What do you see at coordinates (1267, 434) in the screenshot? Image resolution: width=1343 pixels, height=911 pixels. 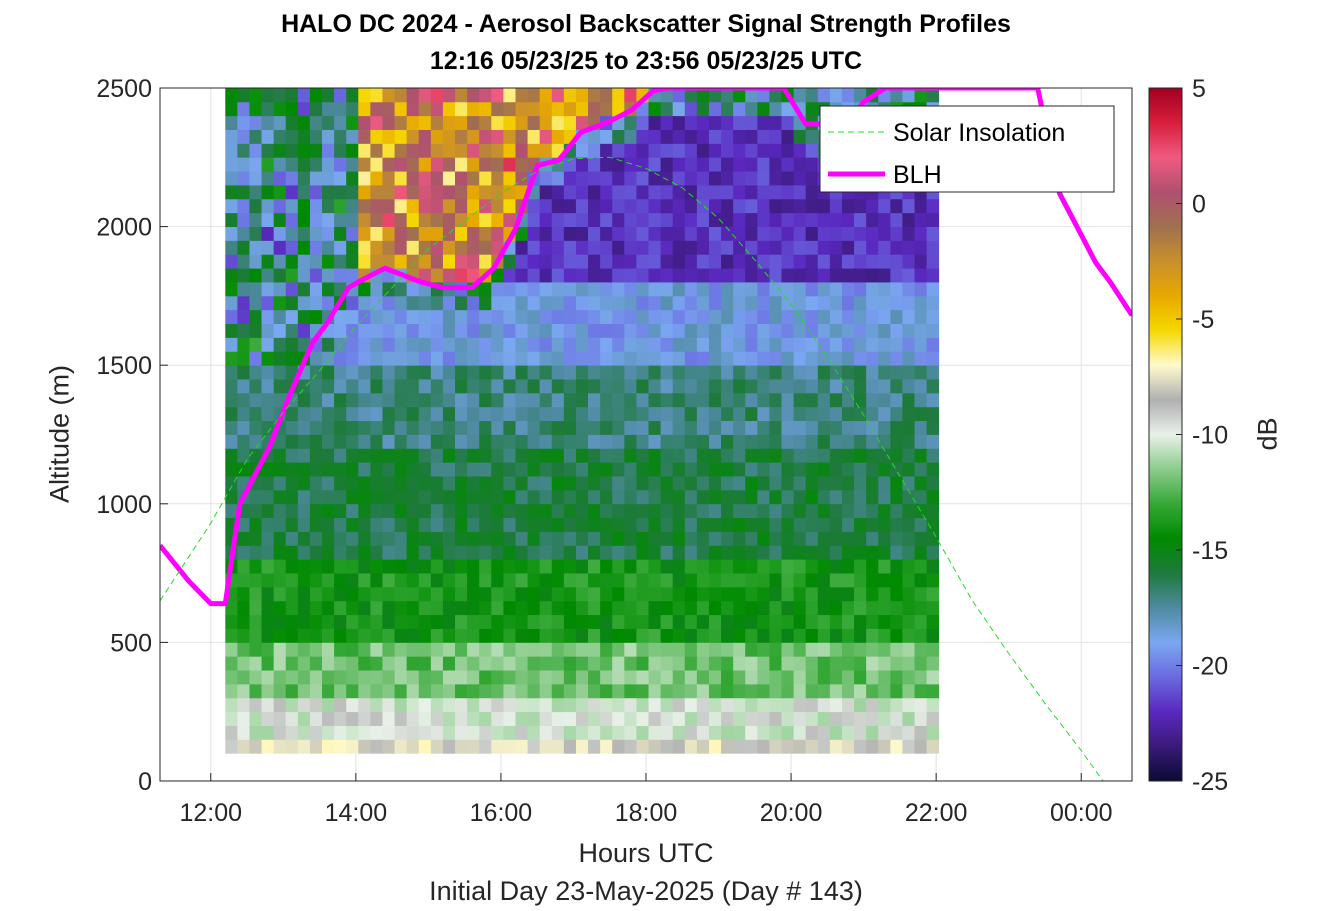 I see `colorbar-label: dB` at bounding box center [1267, 434].